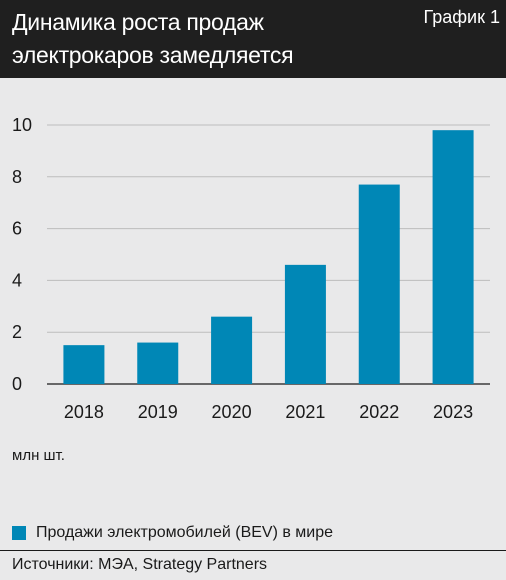 Image resolution: width=506 pixels, height=580 pixels. I want to click on y-tick-label: 2, so click(17, 332).